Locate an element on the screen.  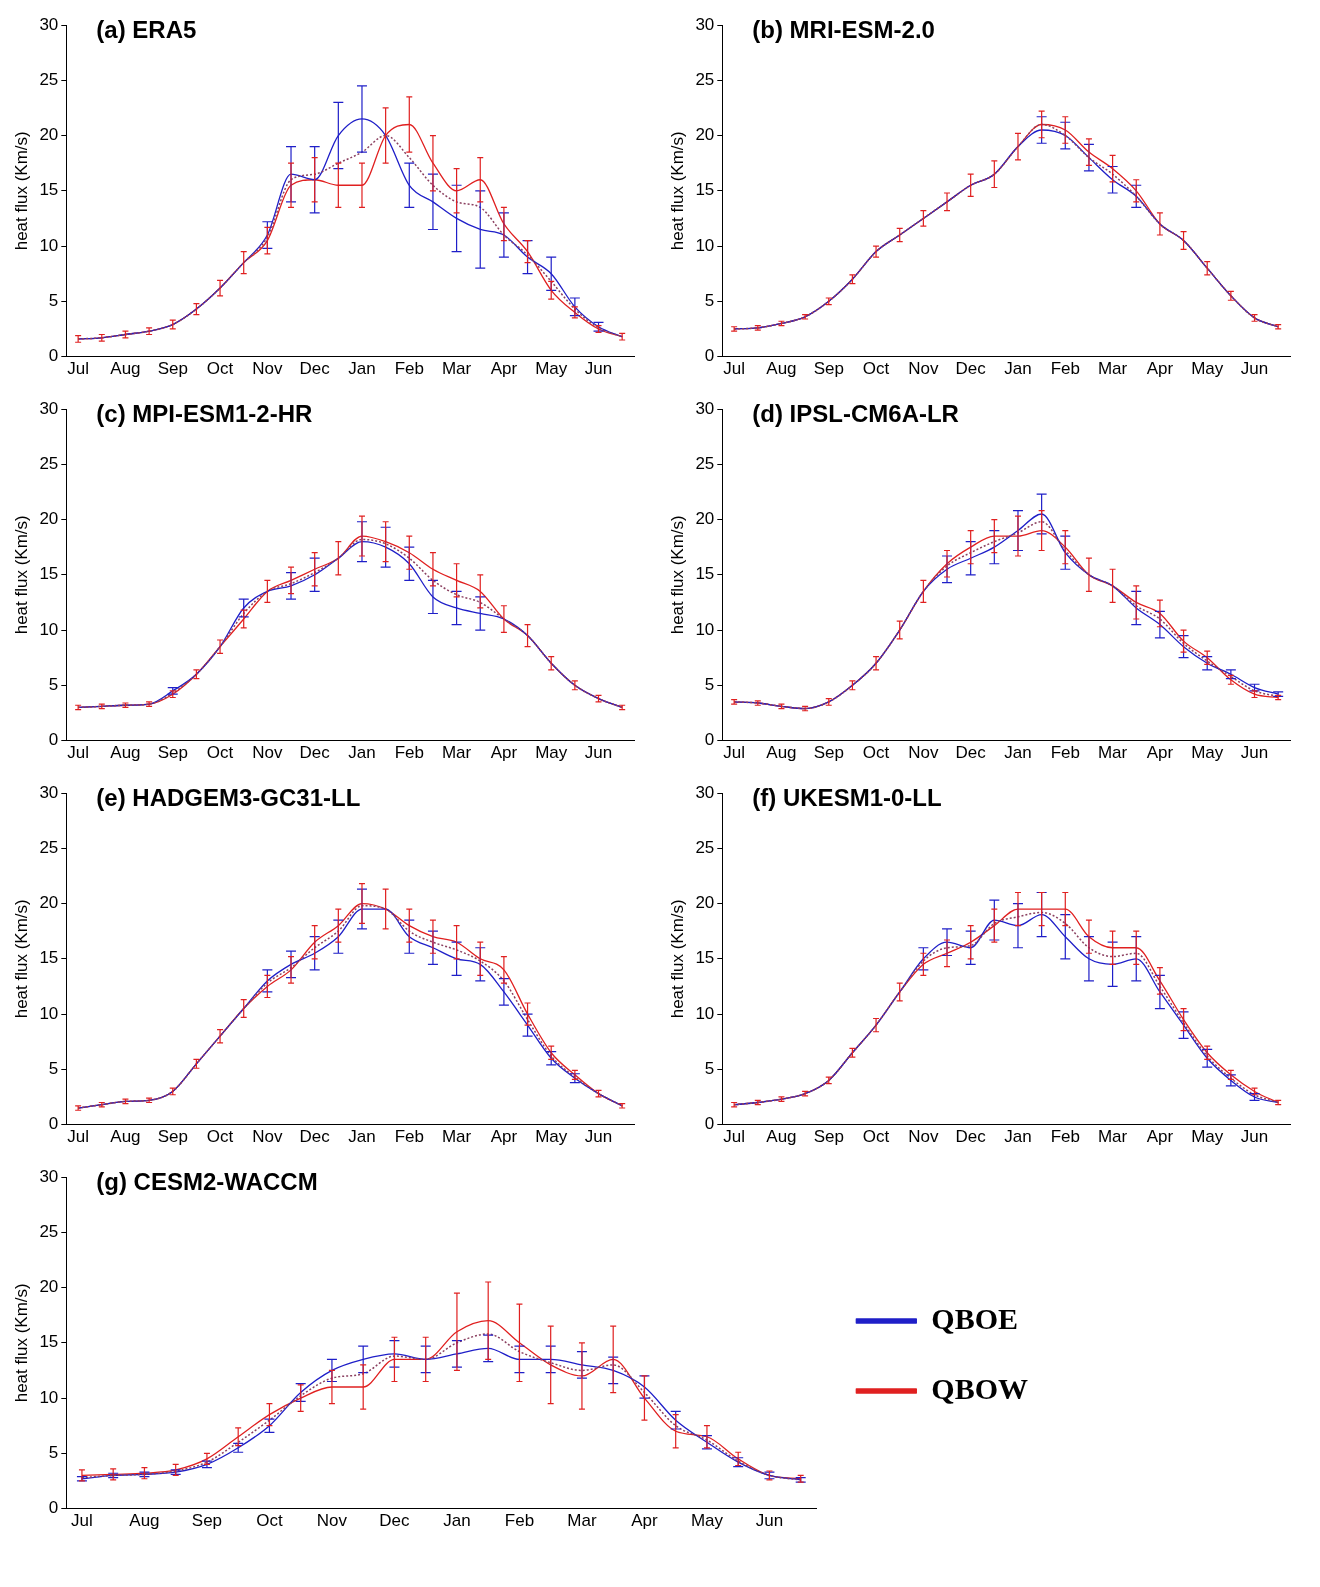
chart-title: (c) MPI-ESM1-2-HR is located at coordinates (204, 413).